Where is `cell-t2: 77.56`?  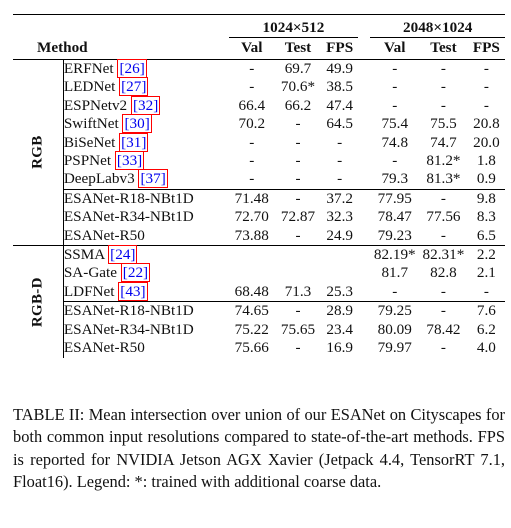
cell-t2: 77.56 is located at coordinates (443, 217).